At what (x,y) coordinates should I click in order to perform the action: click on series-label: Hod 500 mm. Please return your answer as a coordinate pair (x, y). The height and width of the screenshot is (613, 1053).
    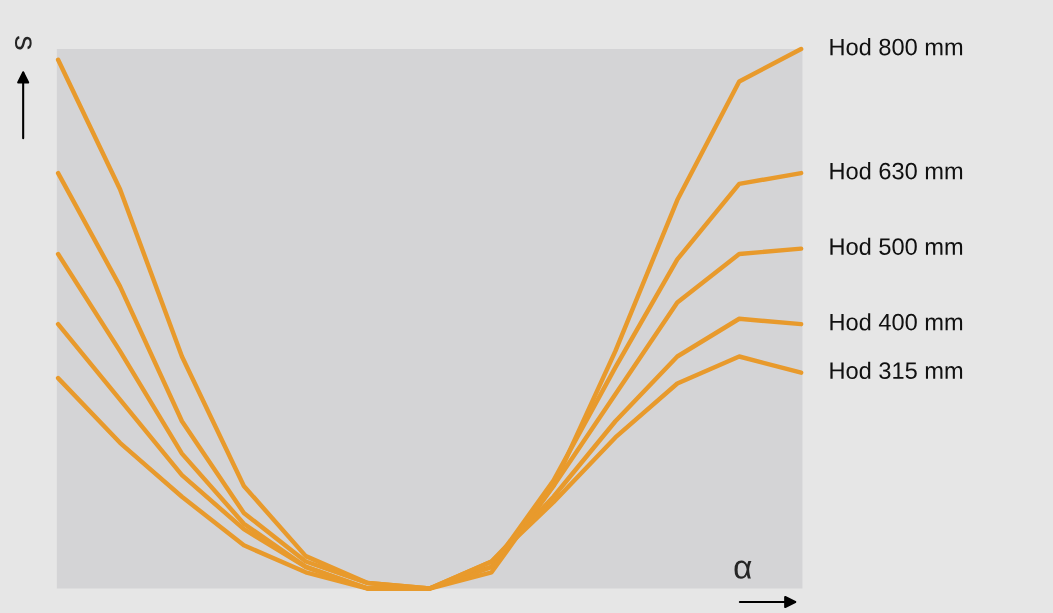
    Looking at the image, I should click on (896, 246).